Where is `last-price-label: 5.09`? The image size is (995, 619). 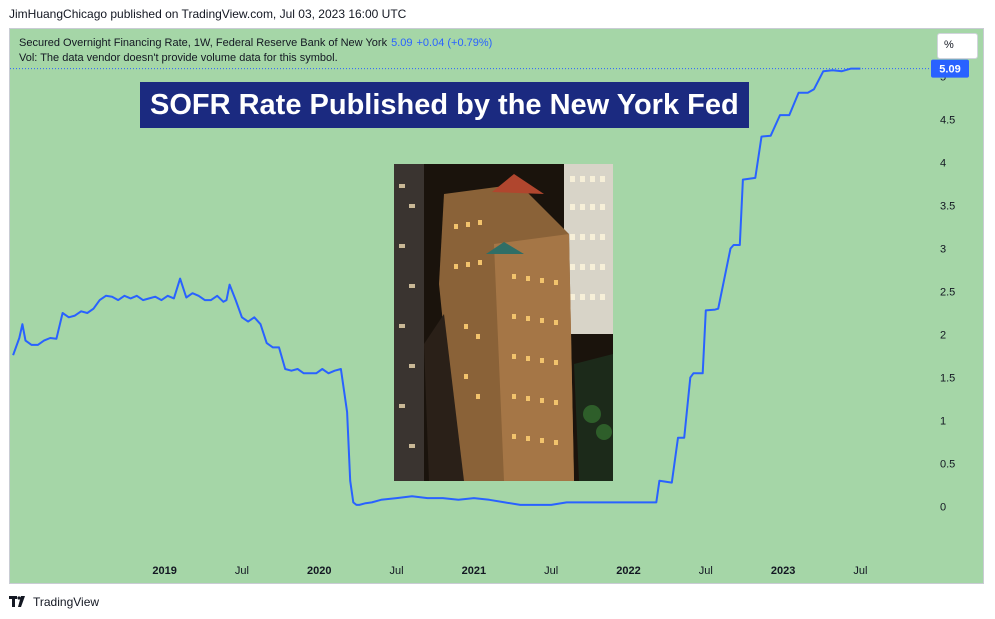
last-price-label: 5.09 is located at coordinates (949, 70).